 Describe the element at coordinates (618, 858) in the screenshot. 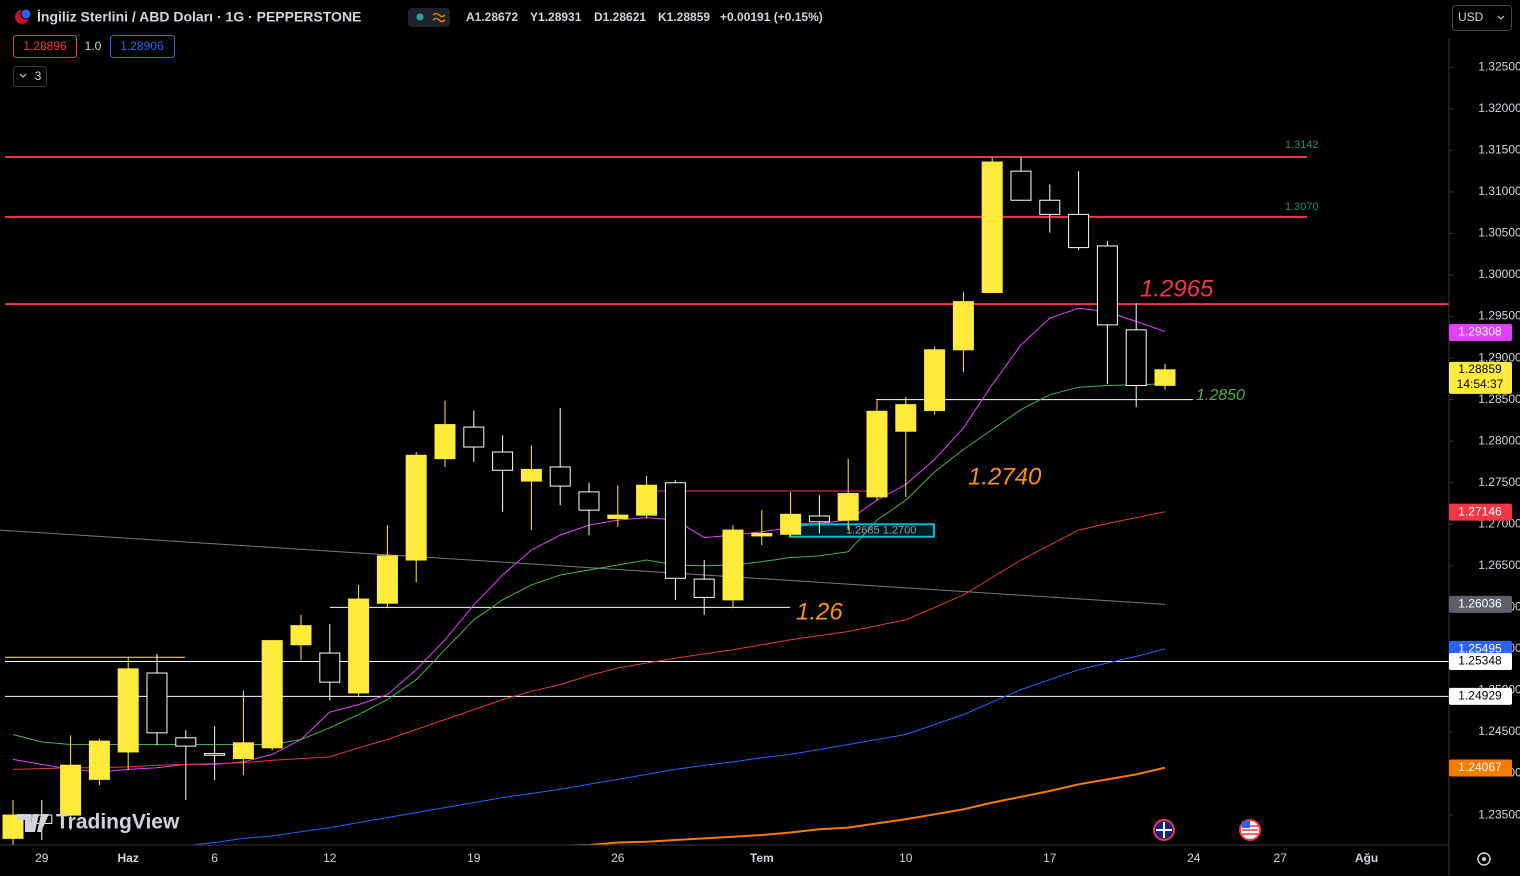

I see `x-tick-label: 26` at that location.